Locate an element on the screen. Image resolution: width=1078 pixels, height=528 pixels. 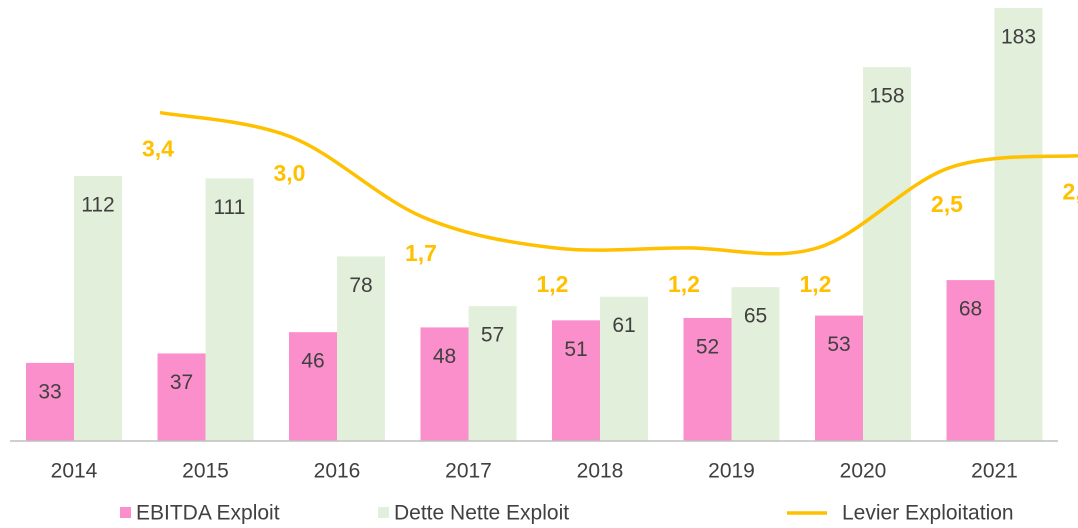
x-tick-label: 2018 is located at coordinates (600, 471).